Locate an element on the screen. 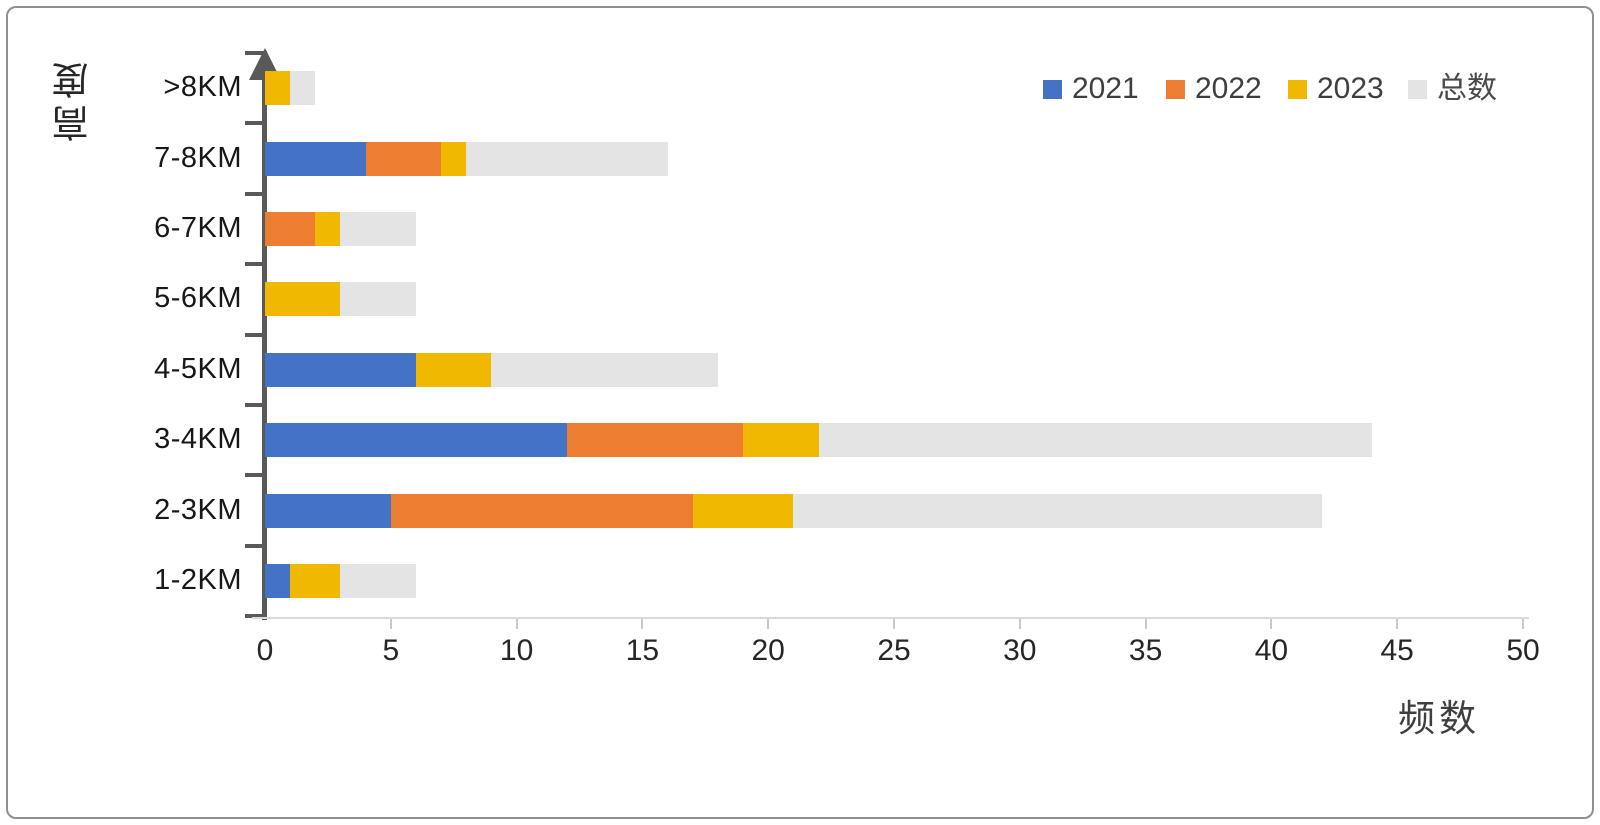 The image size is (1600, 825). category-label: 7-8KM is located at coordinates (198, 157).